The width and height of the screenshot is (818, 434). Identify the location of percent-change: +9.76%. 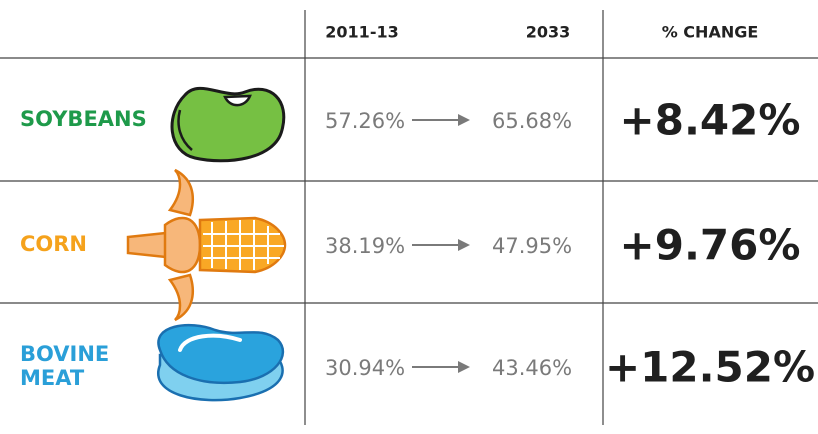
(710, 245).